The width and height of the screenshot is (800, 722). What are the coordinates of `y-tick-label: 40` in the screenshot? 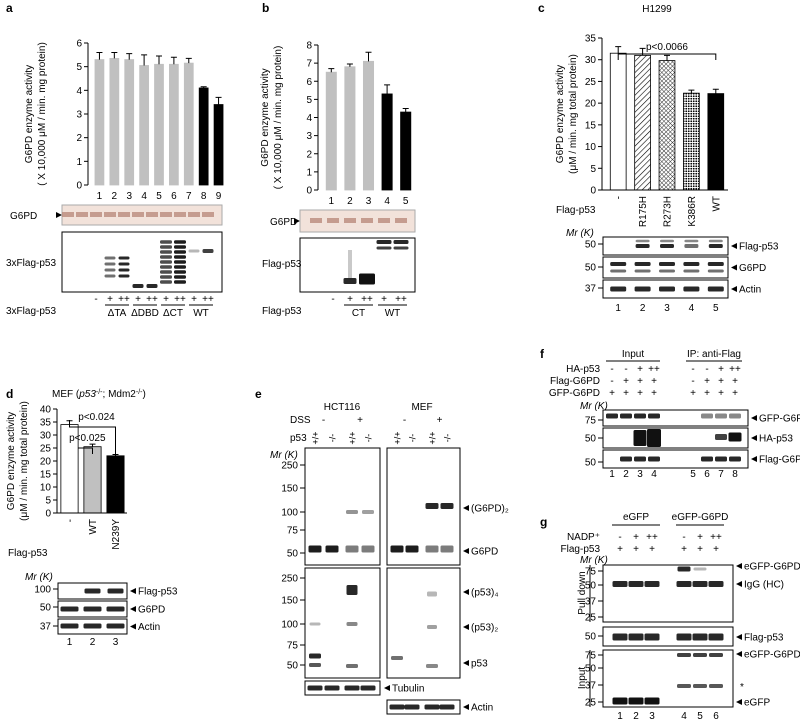 It's located at (46, 410).